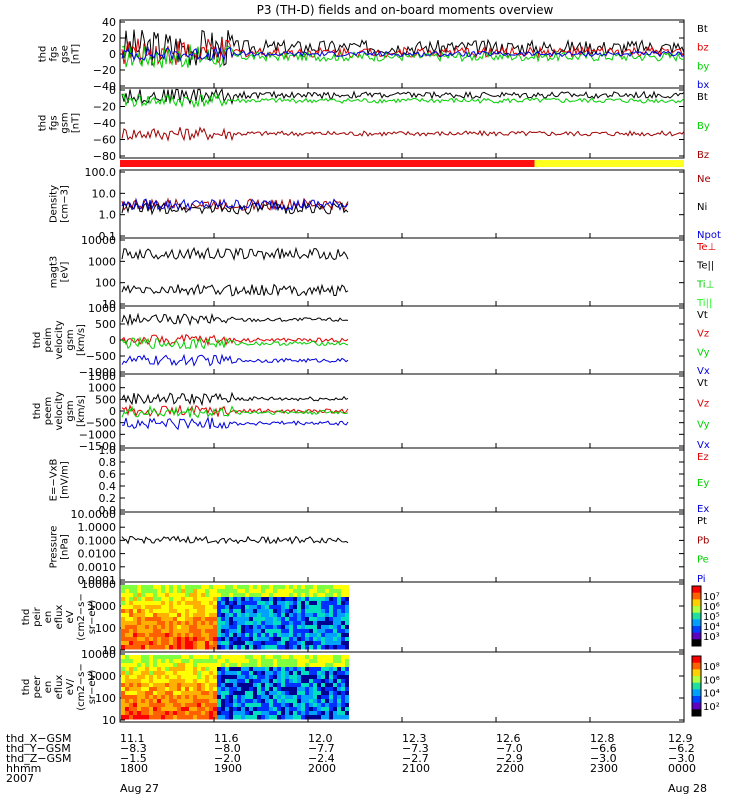  I want to click on y-tick-label: 0.1, so click(108, 236).